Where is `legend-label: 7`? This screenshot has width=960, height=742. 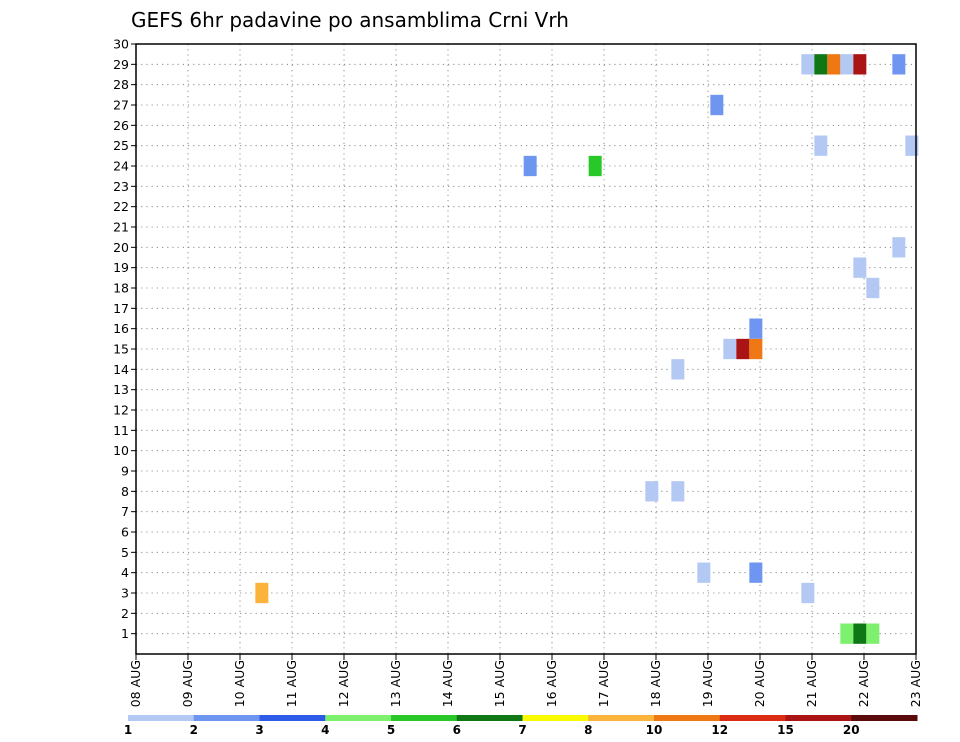 legend-label: 7 is located at coordinates (522, 730).